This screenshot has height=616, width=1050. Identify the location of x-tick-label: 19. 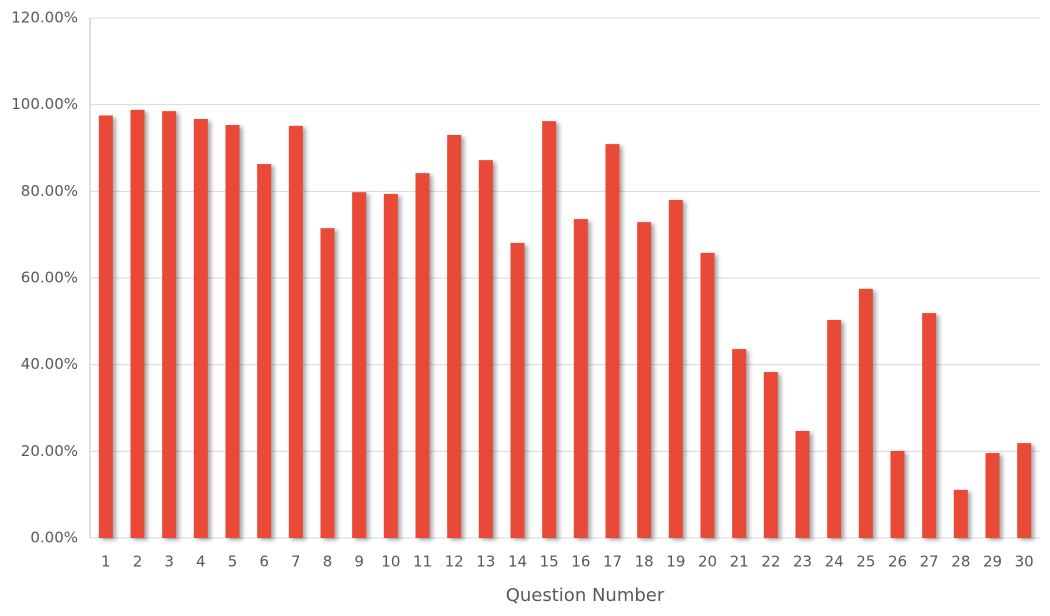
(675, 562).